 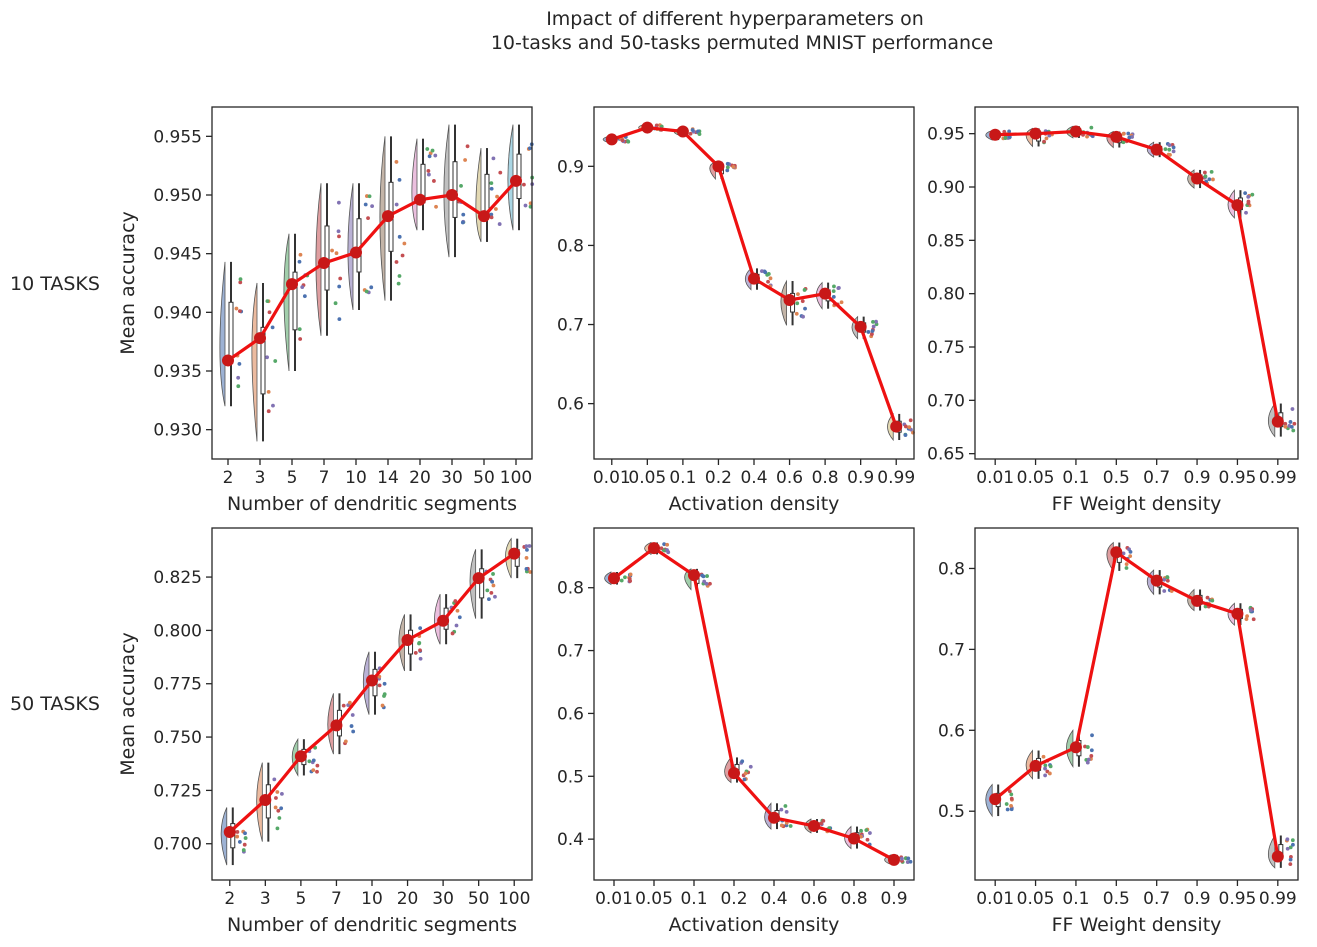 What do you see at coordinates (951, 812) in the screenshot?
I see `ytick-label-6-1: 0.5` at bounding box center [951, 812].